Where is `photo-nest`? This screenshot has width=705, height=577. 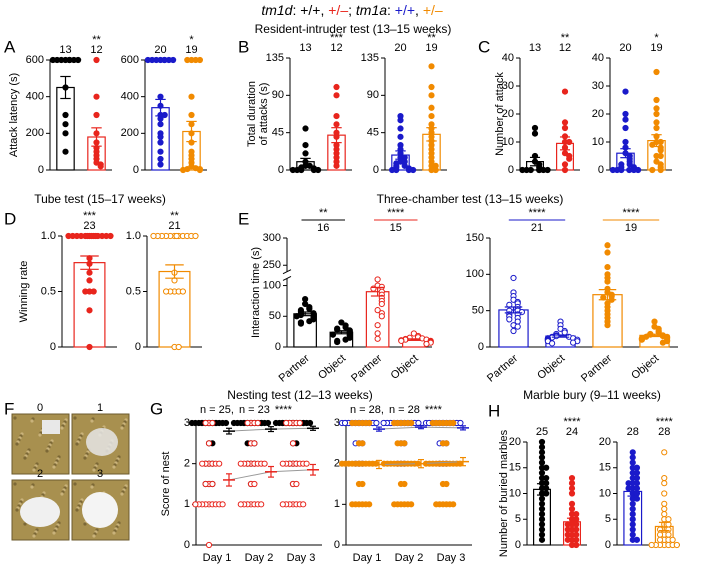
photo-nest is located at coordinates (40, 512).